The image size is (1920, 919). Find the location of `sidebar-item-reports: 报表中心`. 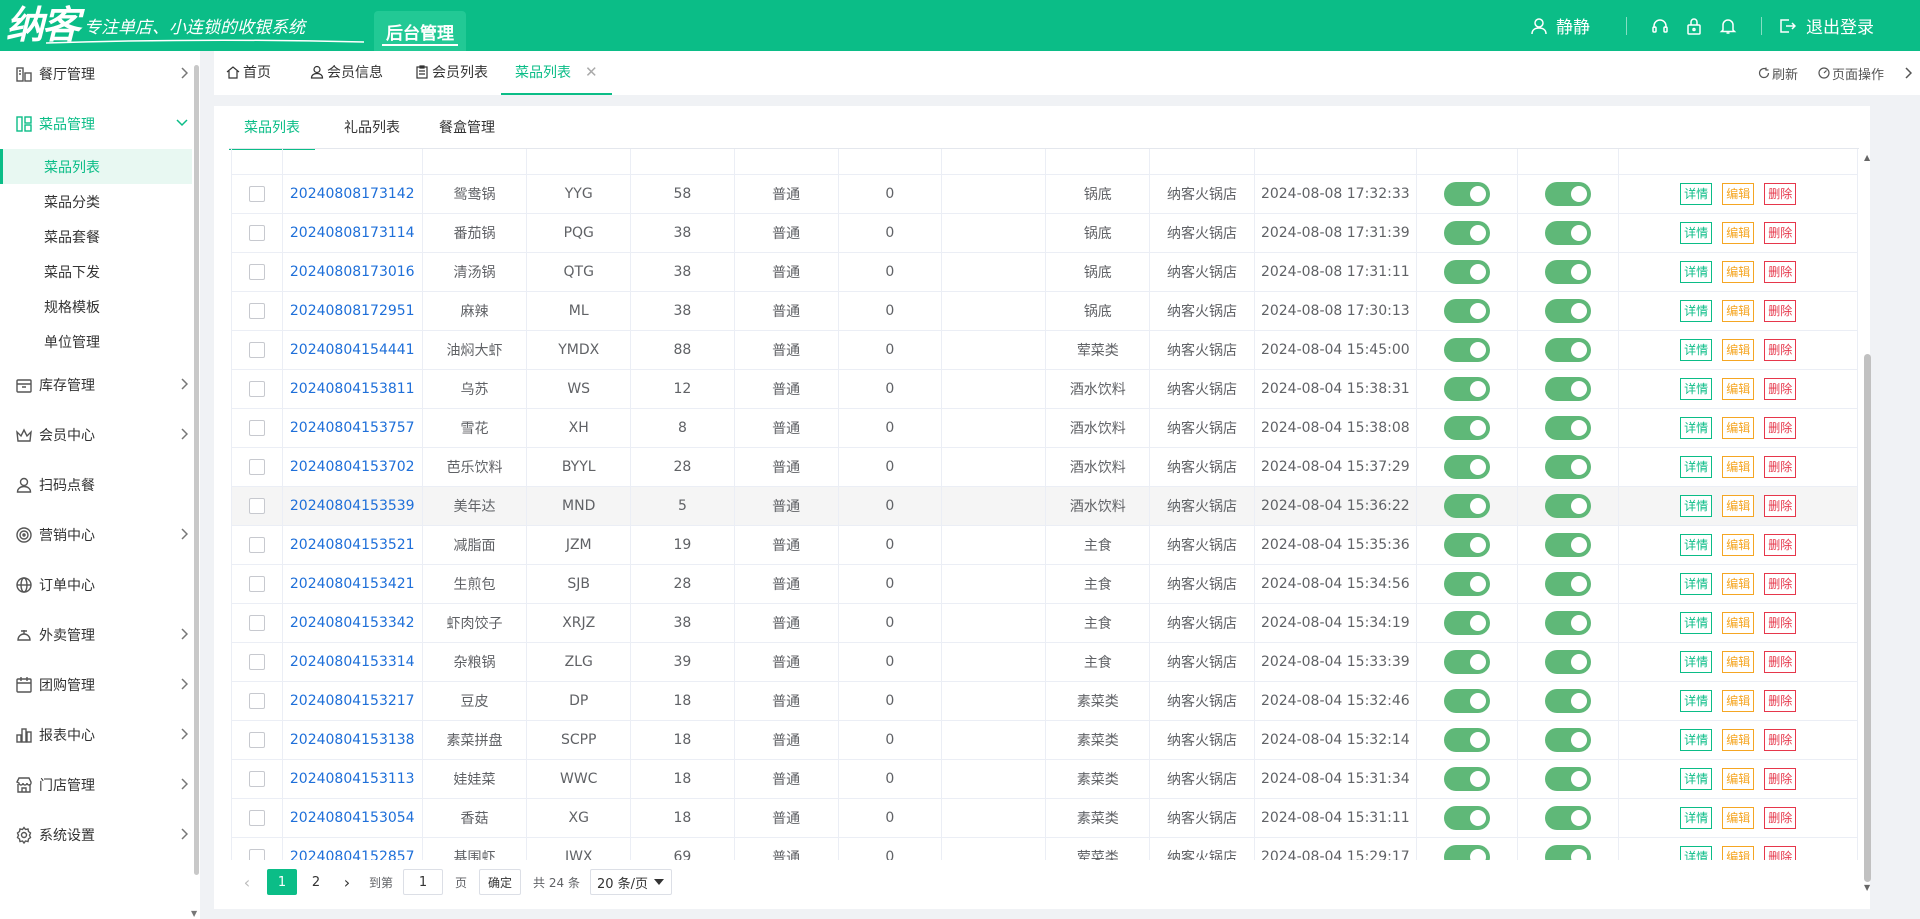

sidebar-item-reports: 报表中心 is located at coordinates (96, 735).